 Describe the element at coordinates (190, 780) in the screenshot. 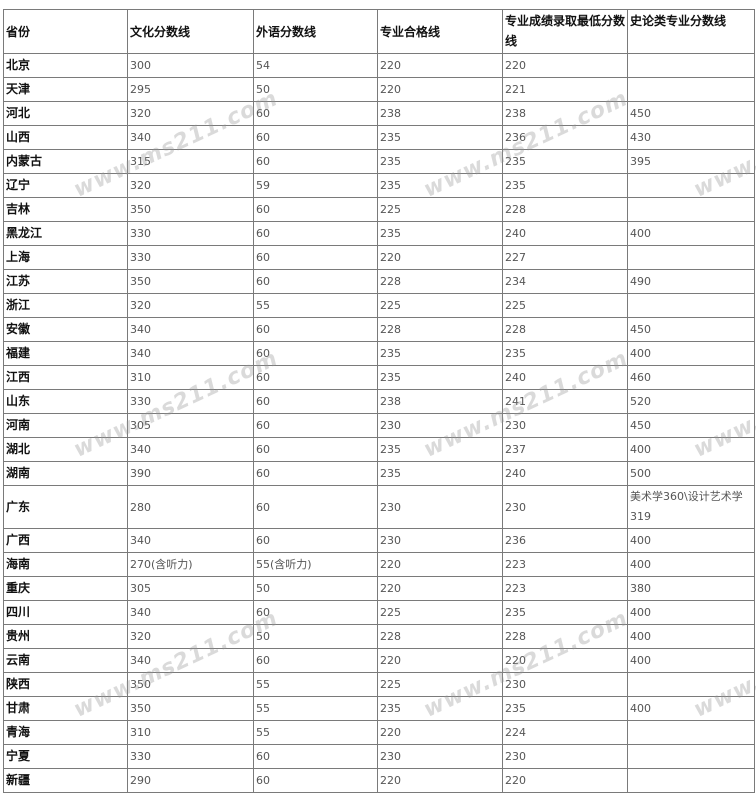

I see `cell-culture-score: 290` at that location.